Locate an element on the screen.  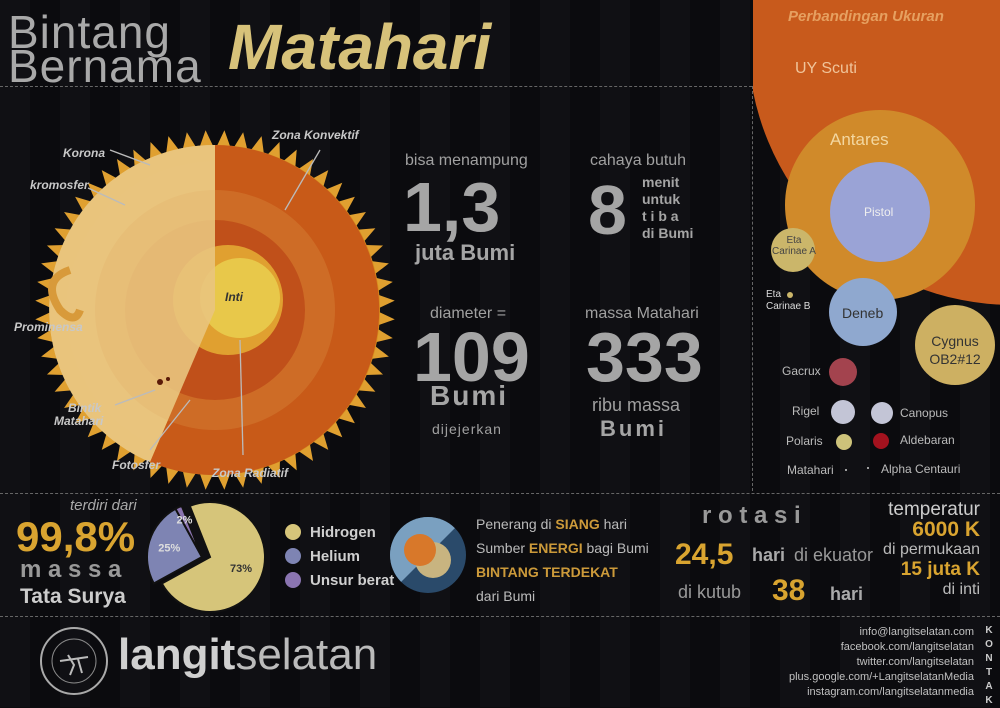
star-cygnus is located at coordinates (955, 345).